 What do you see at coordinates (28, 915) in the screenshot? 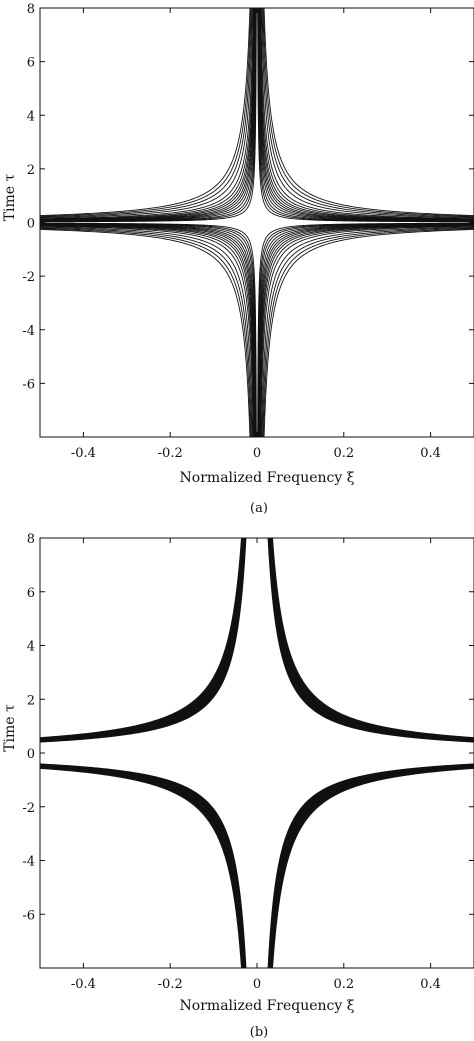
I see `y-tick-label: -6` at bounding box center [28, 915].